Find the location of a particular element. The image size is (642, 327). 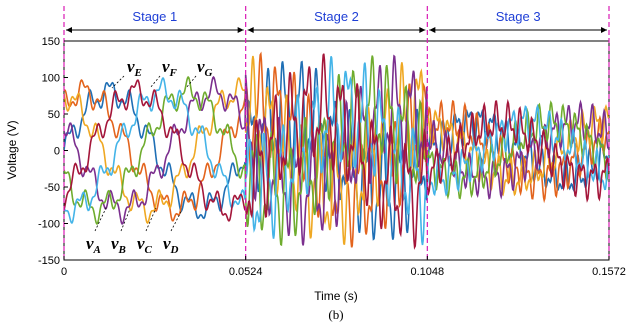

annotation-layer: vE vF vG vA vB vC vD is located at coordinates (149, 156).